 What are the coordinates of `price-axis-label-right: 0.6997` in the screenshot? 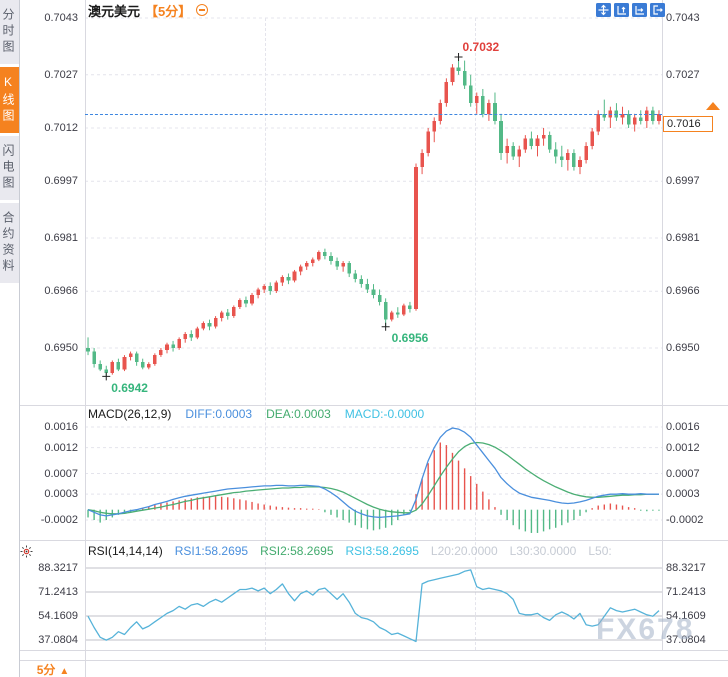 It's located at (683, 181).